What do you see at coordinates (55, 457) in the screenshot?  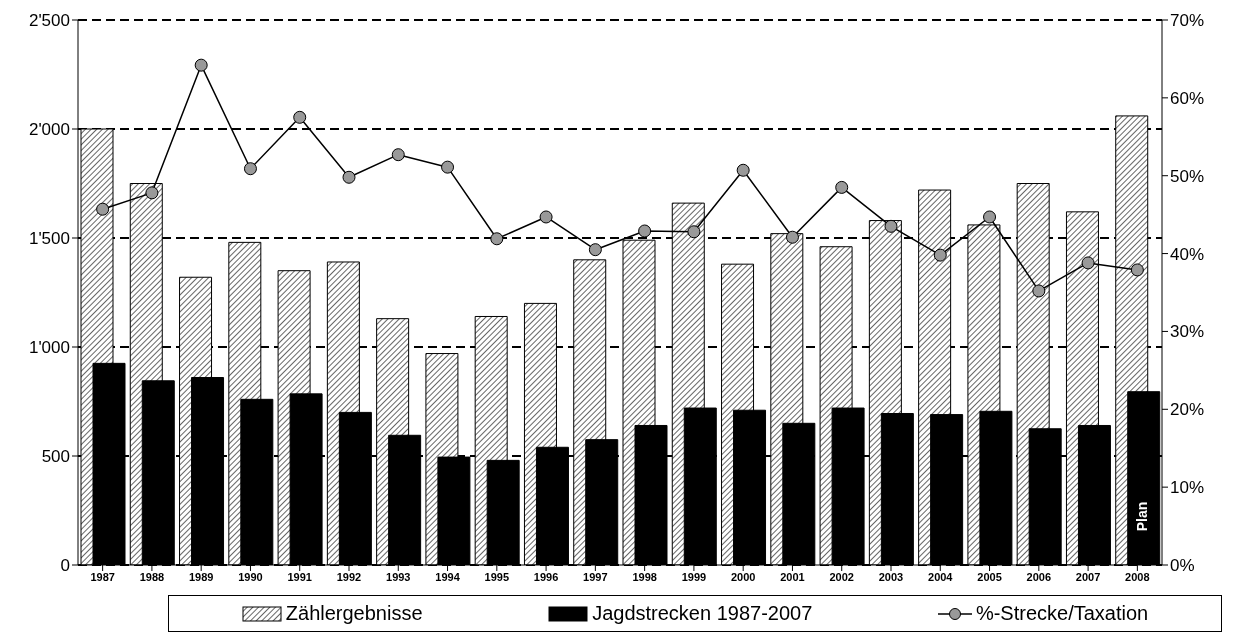 I see `y-tick-label: 500` at bounding box center [55, 457].